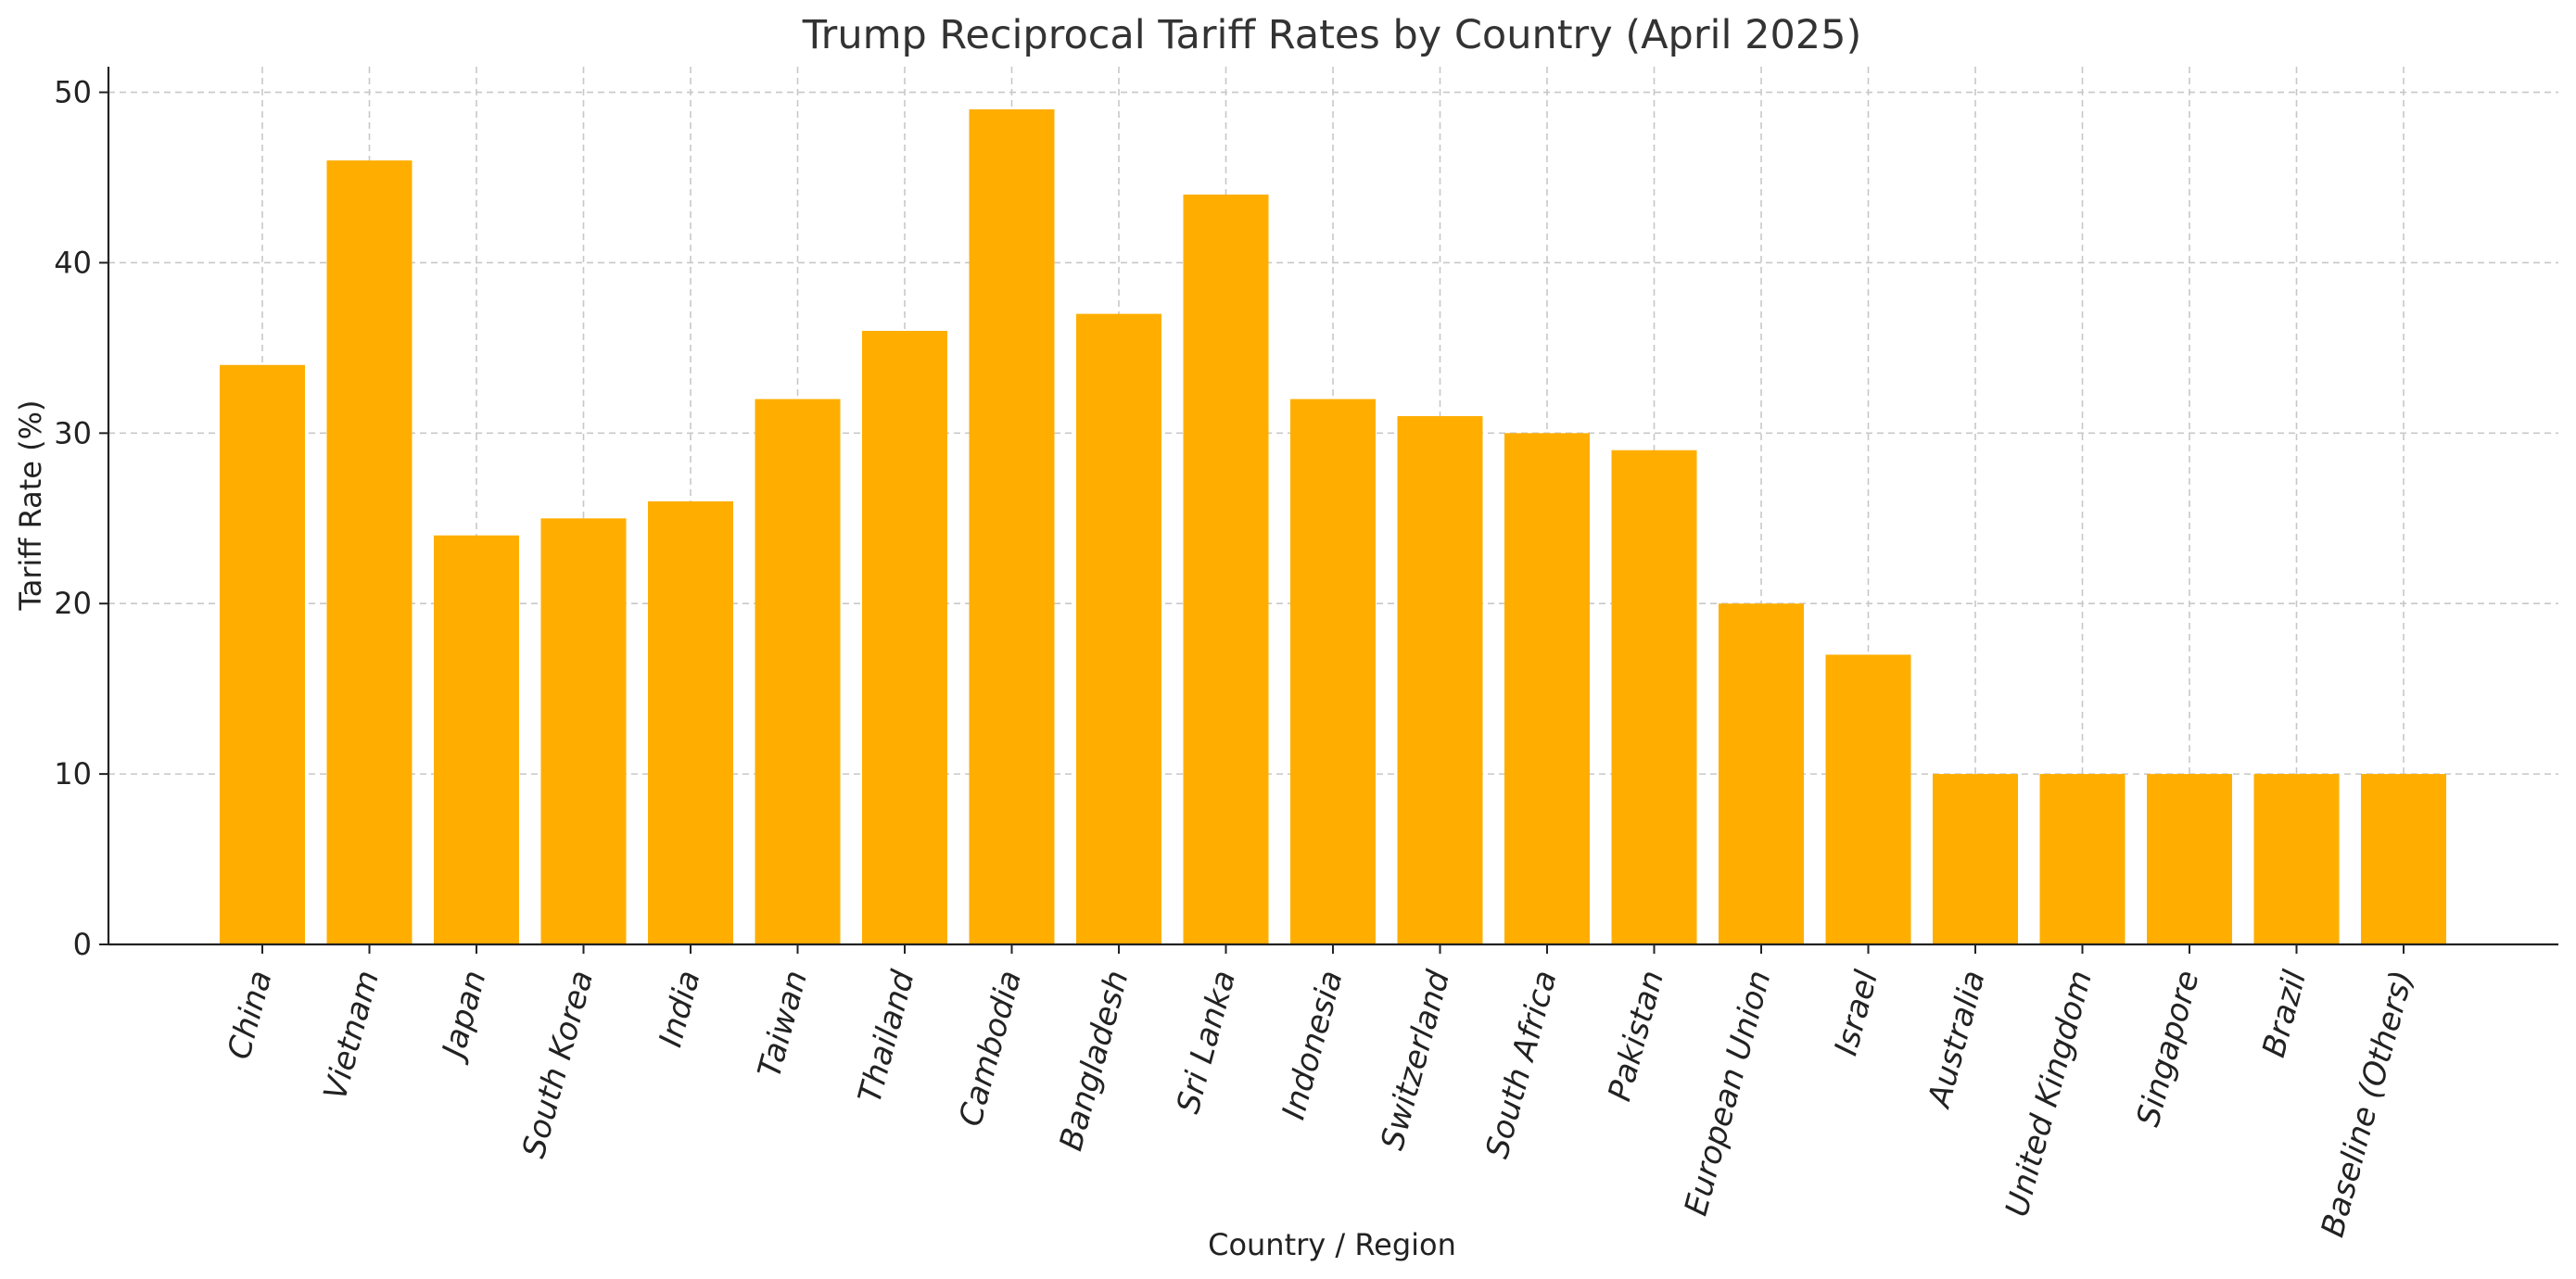 Image resolution: width=2576 pixels, height=1279 pixels. I want to click on bar-taiwan, so click(798, 671).